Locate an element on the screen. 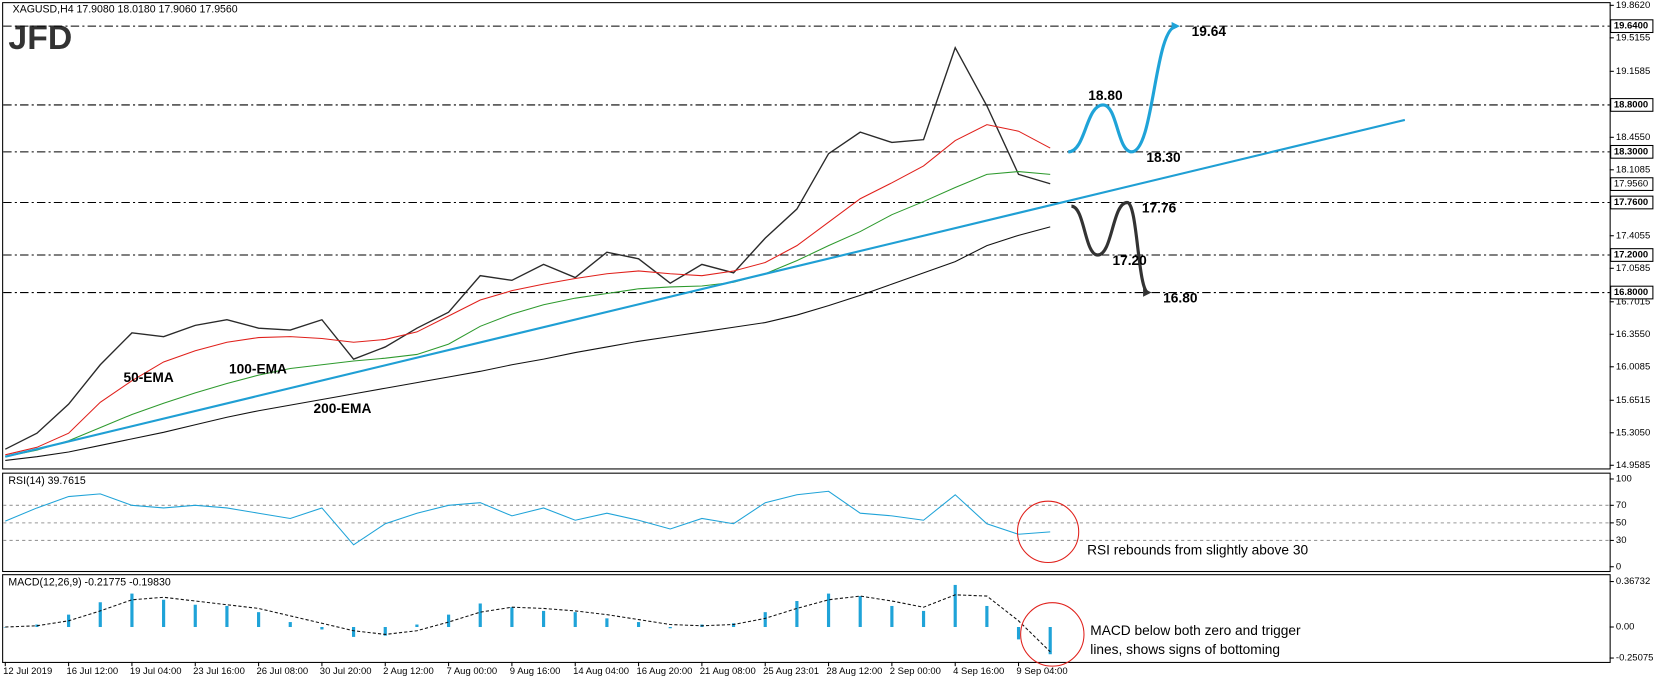 Image resolution: width=1655 pixels, height=682 pixels. x-tick-label: 19 Jul 04:00 is located at coordinates (156, 671).